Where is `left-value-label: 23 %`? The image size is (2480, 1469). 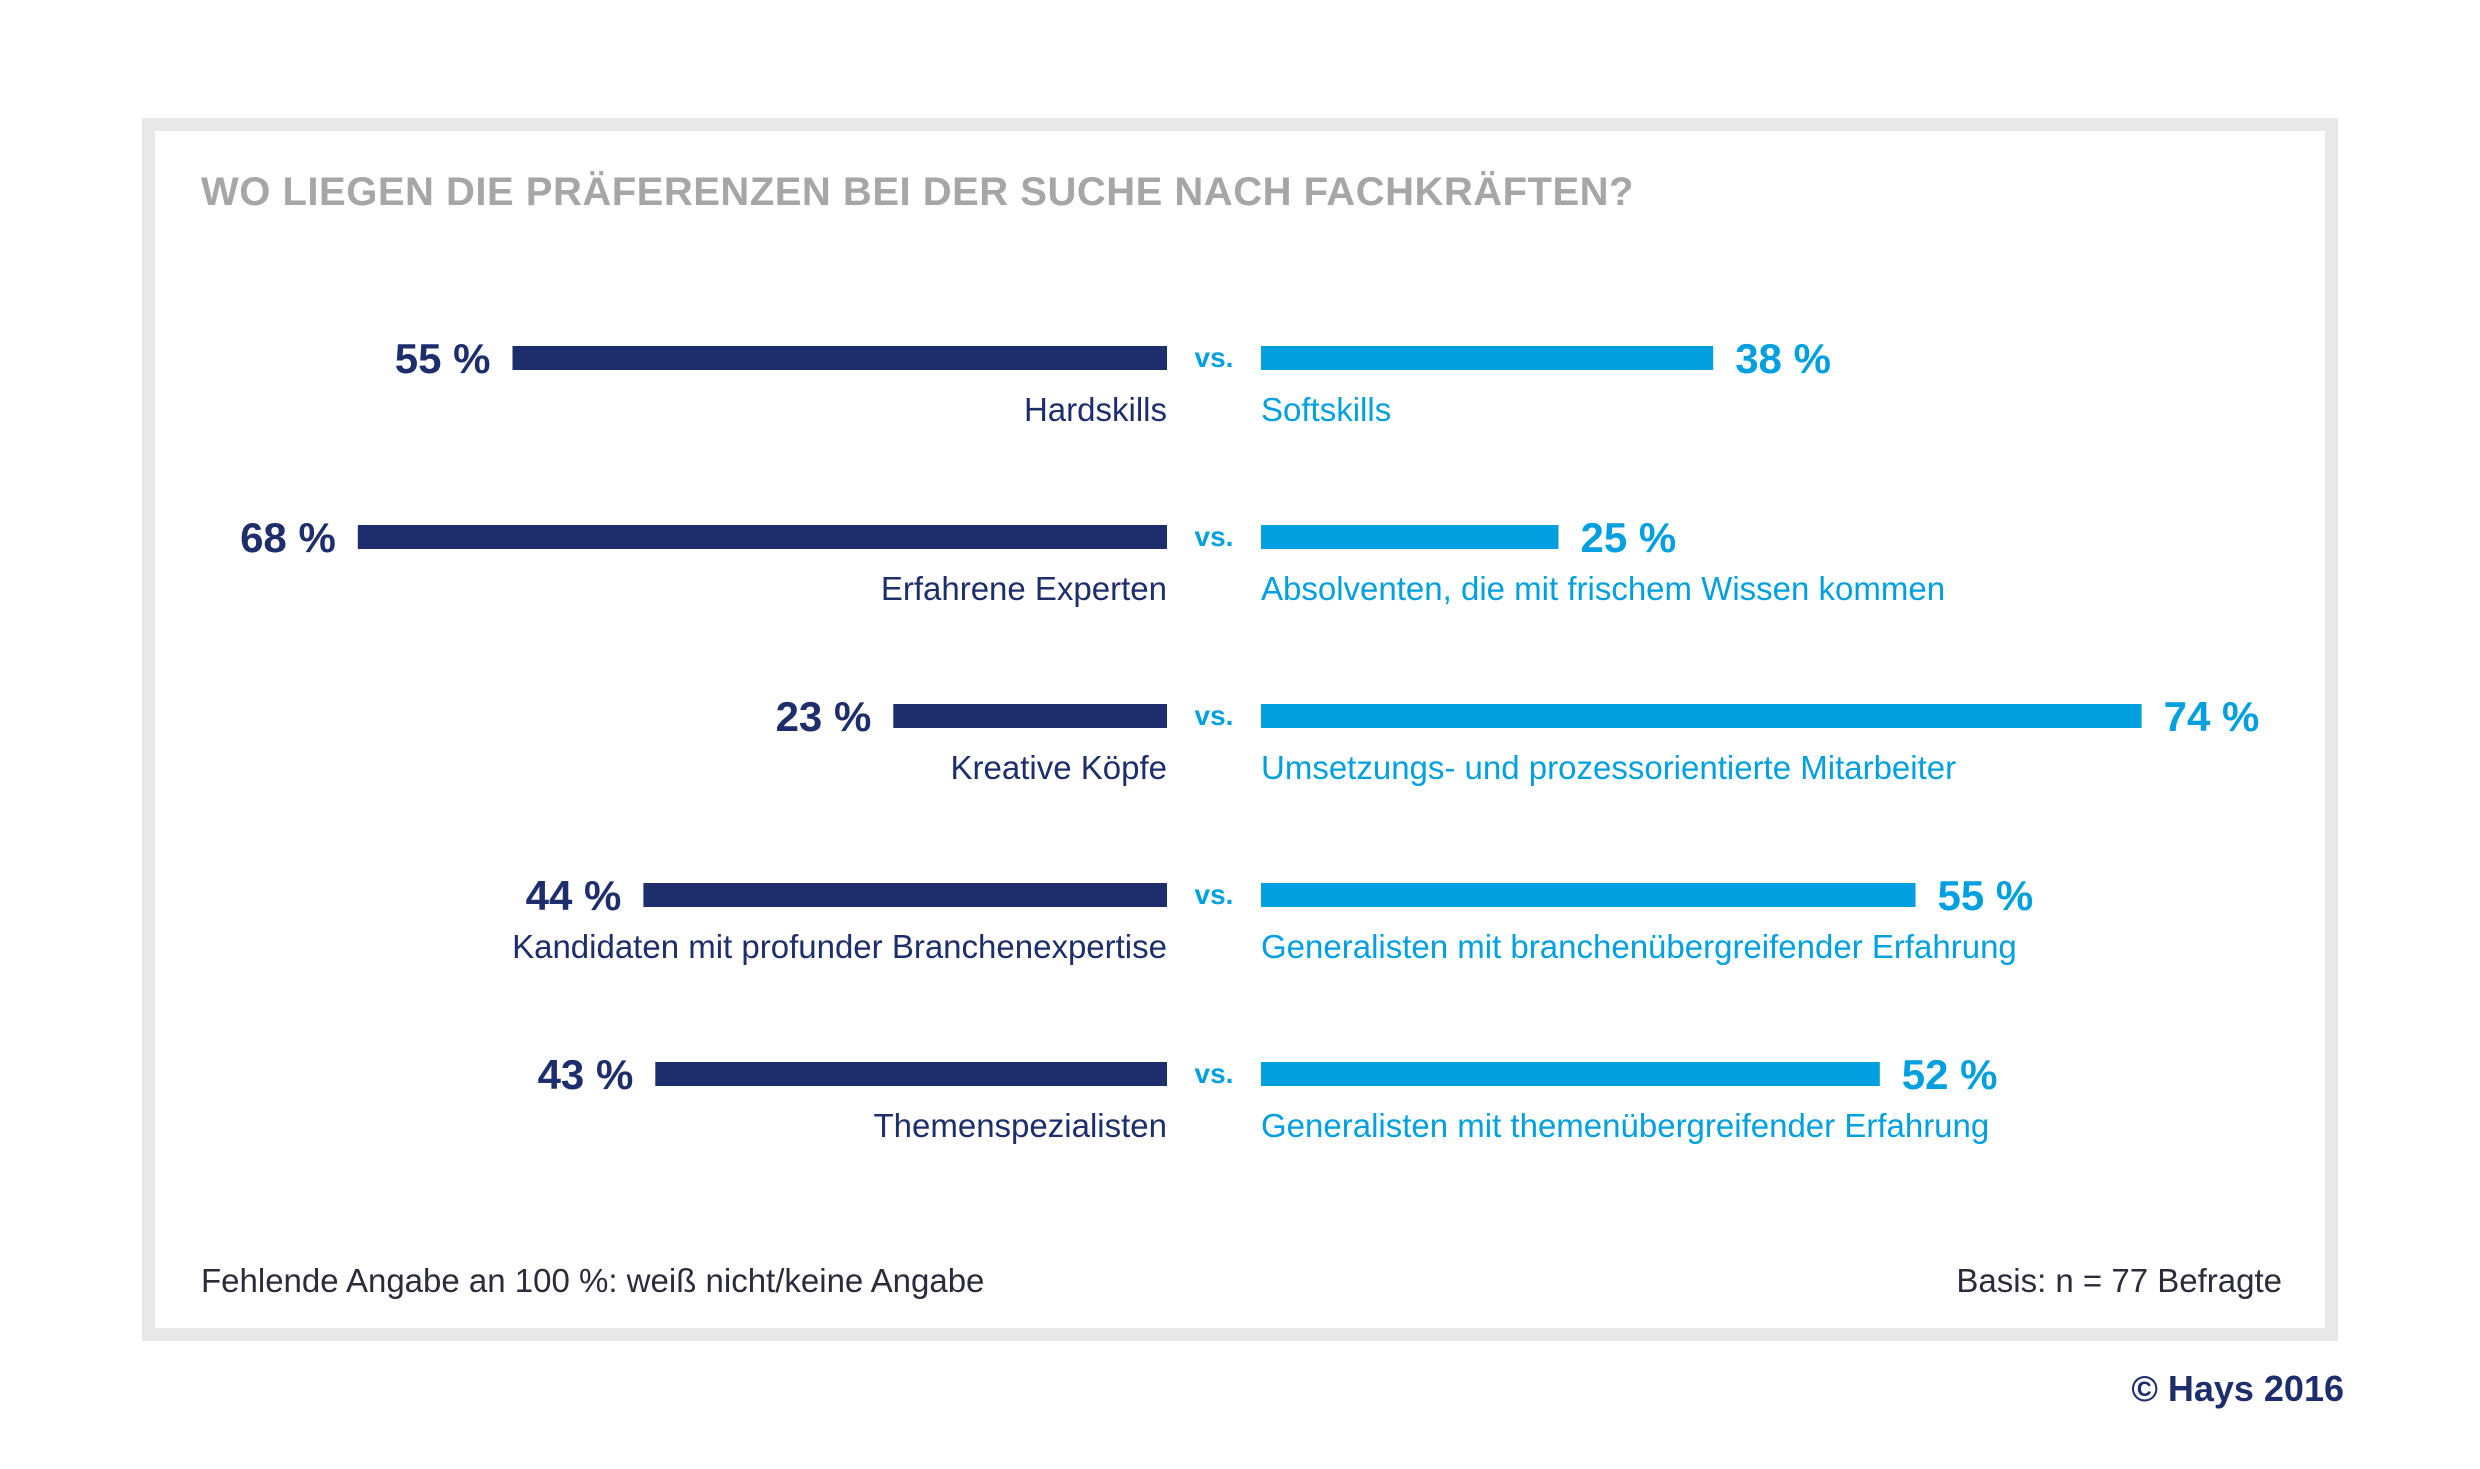 left-value-label: 23 % is located at coordinates (824, 716).